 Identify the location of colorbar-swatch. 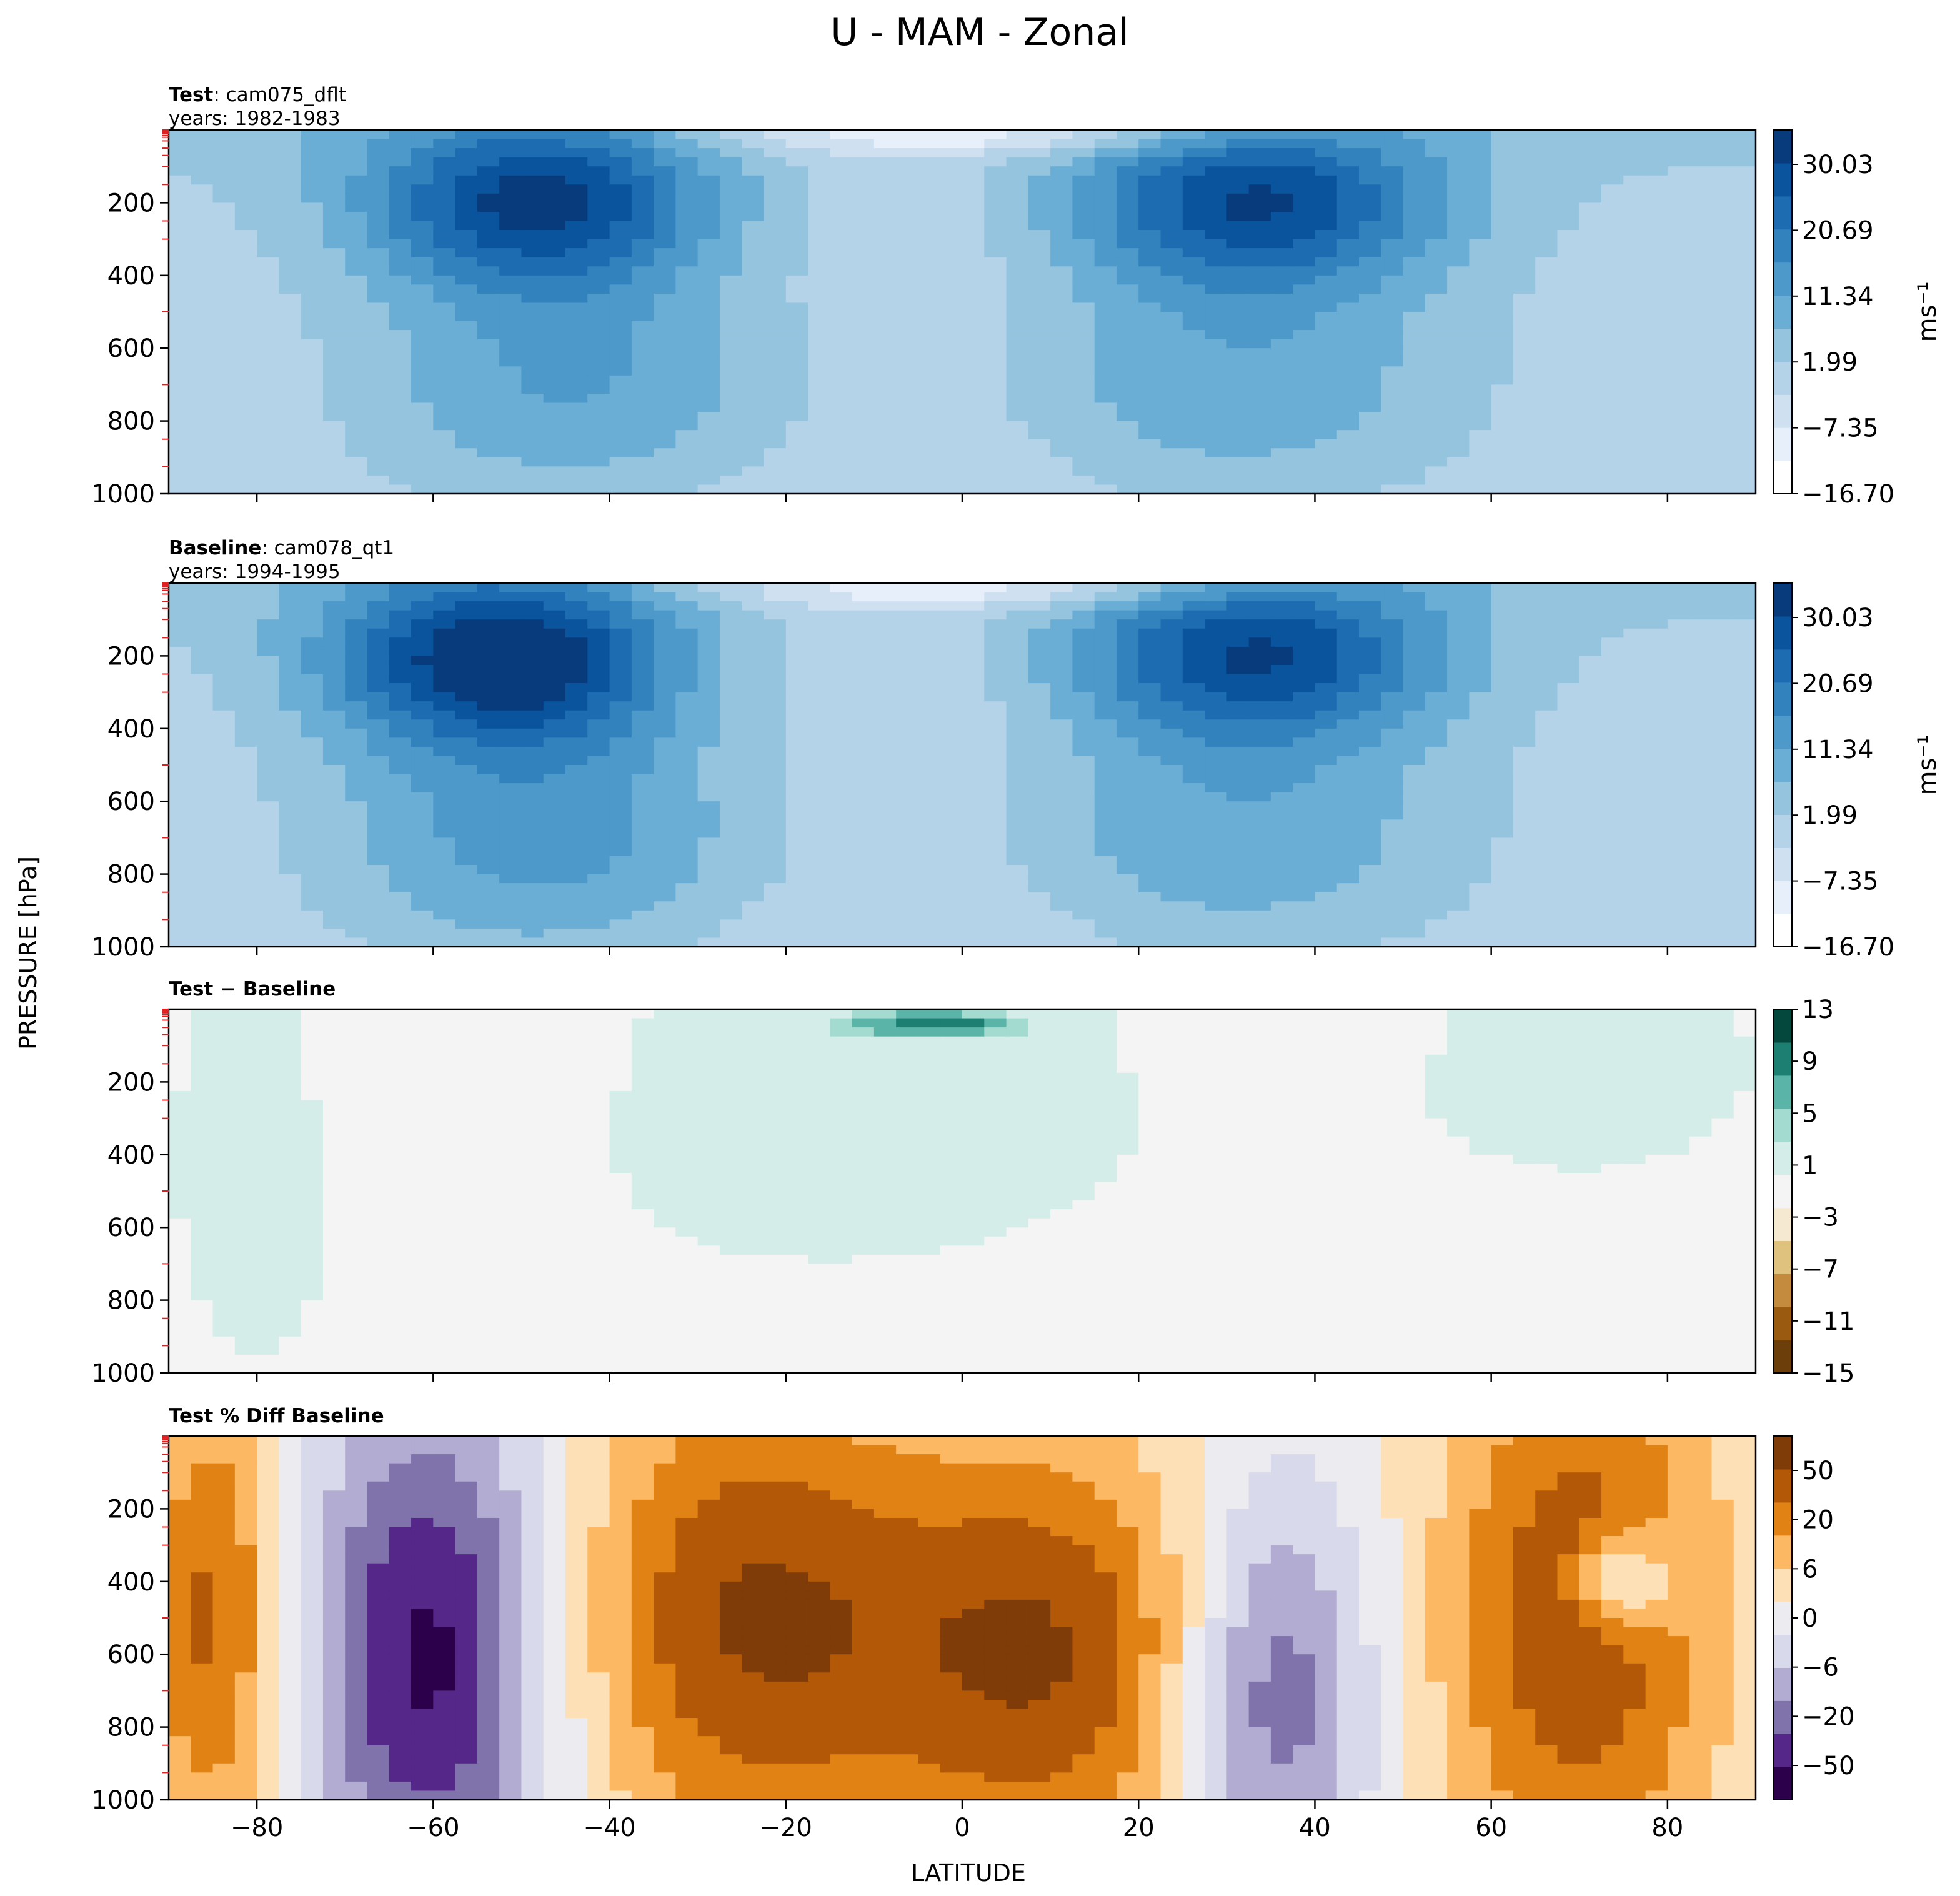
(1782, 345).